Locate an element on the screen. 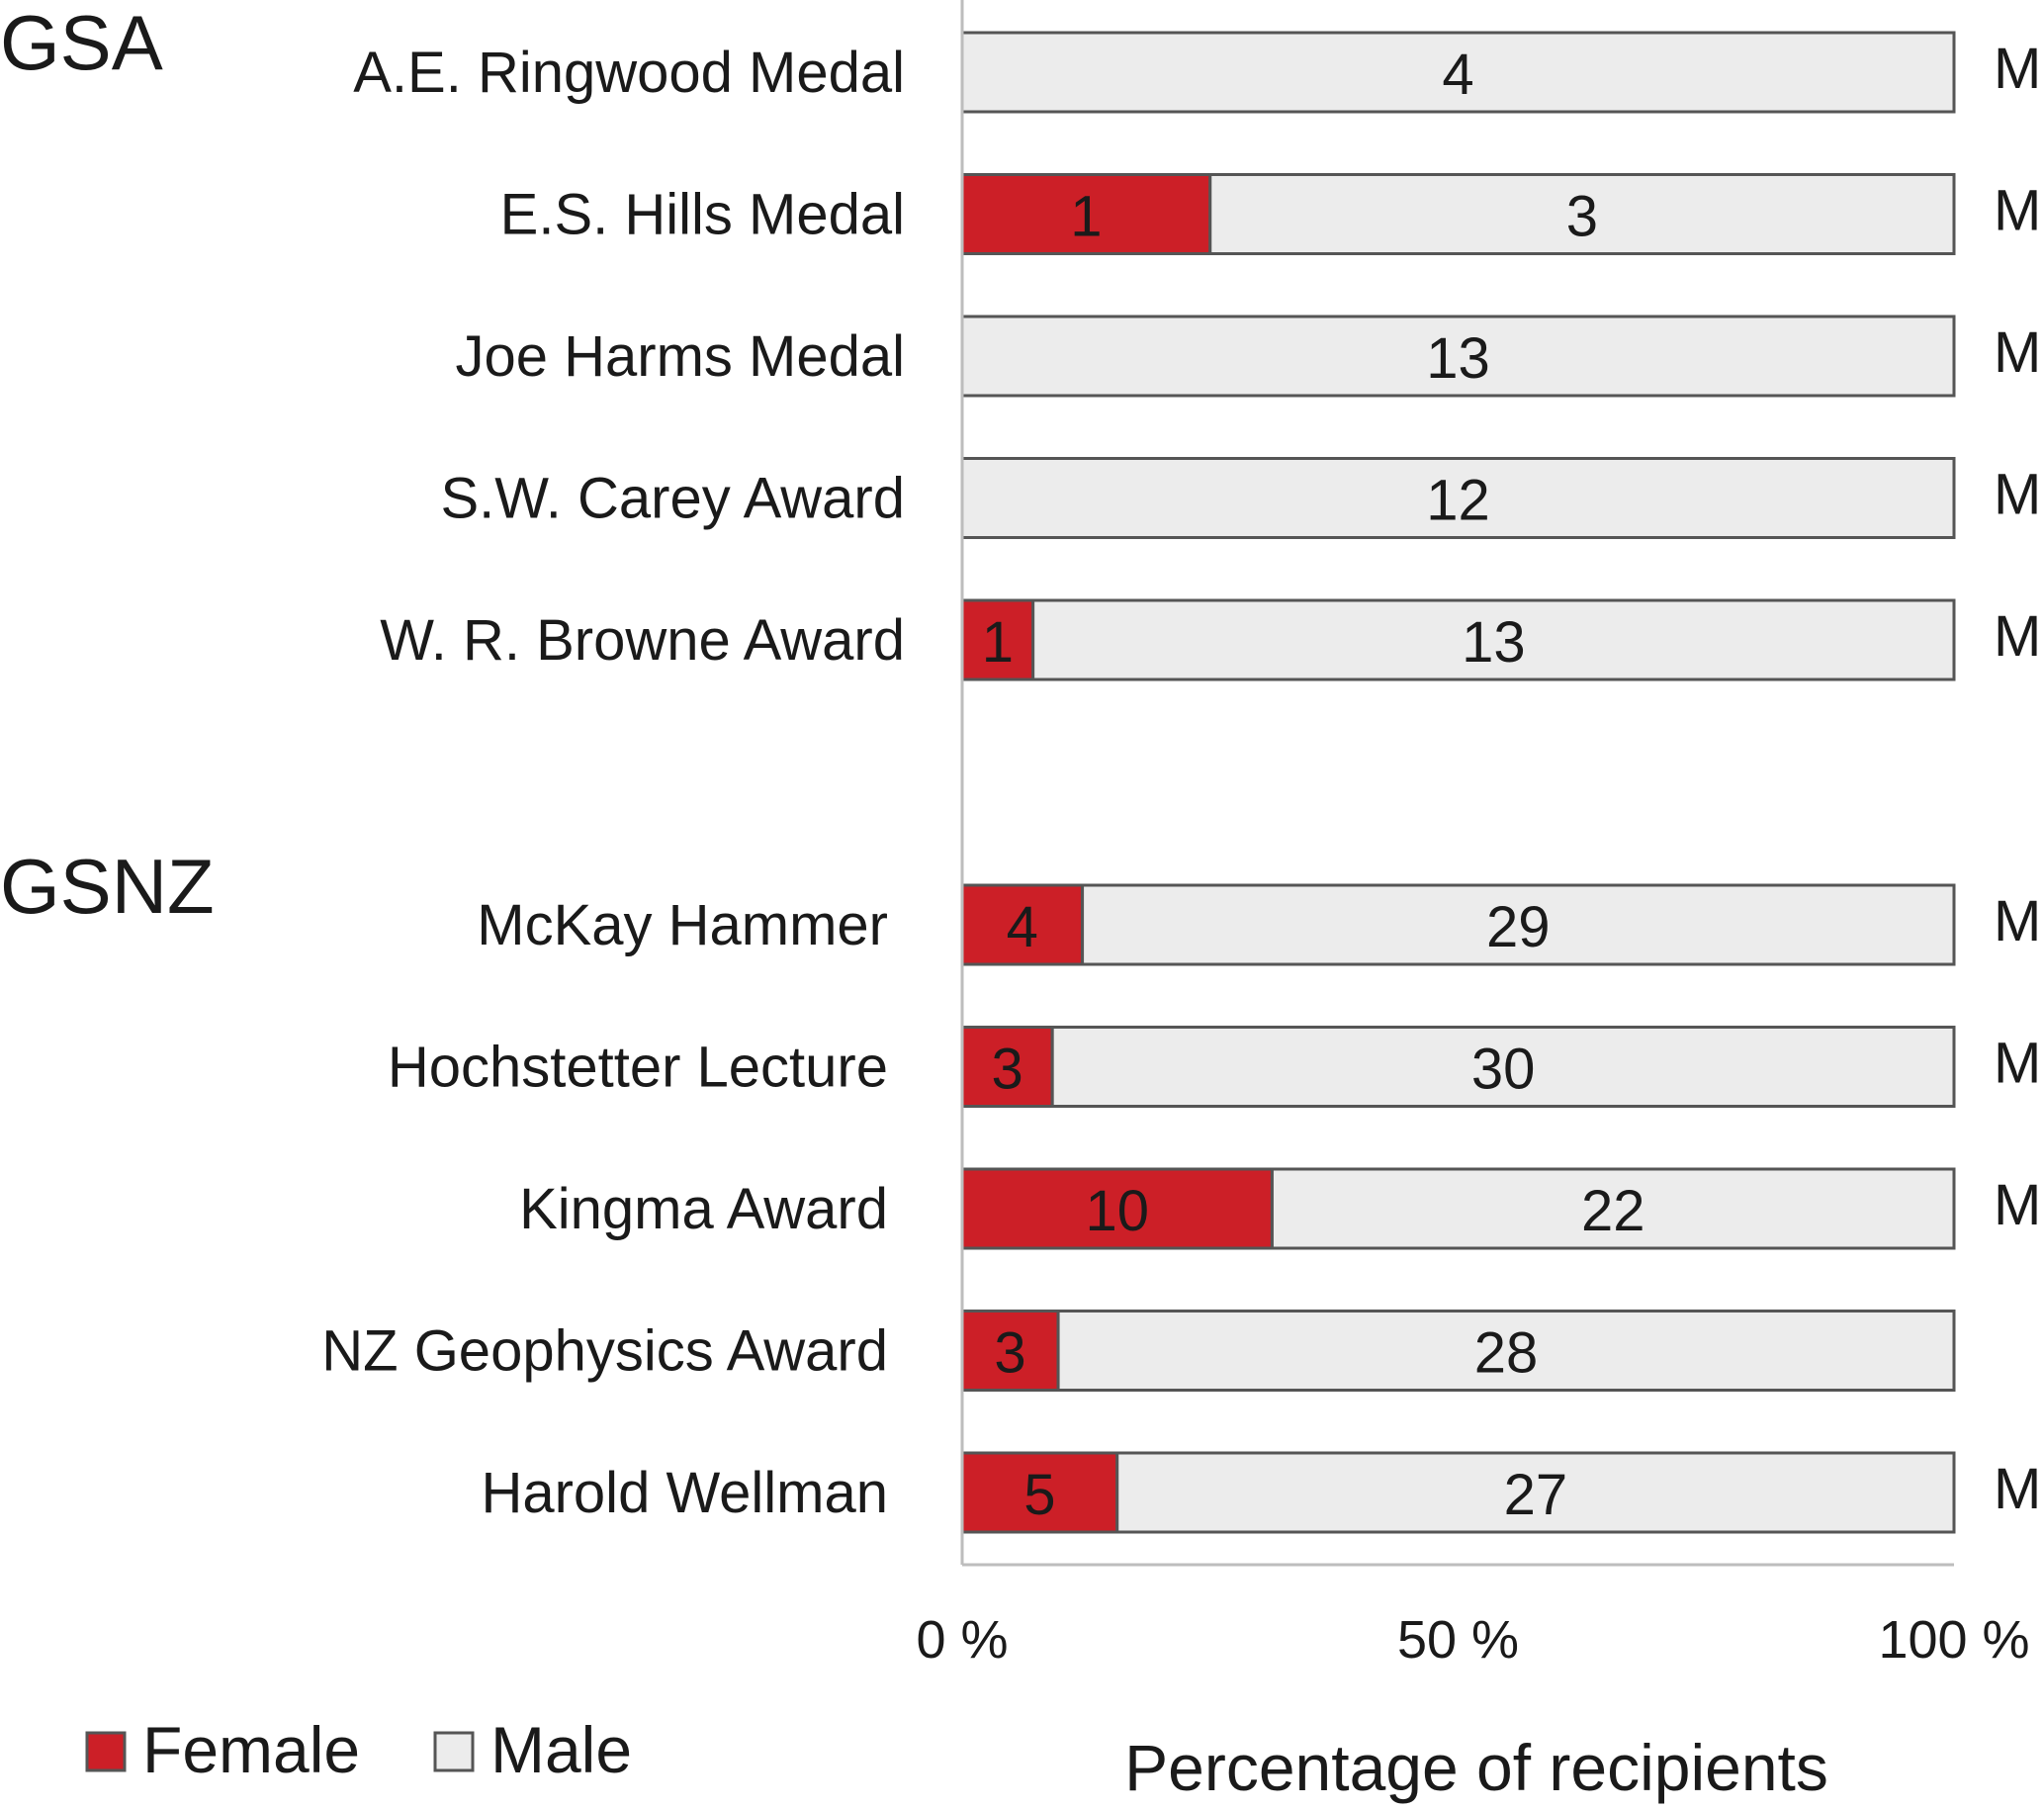 The image size is (2044, 1810). category-label: S.W. Carey Award is located at coordinates (672, 499).